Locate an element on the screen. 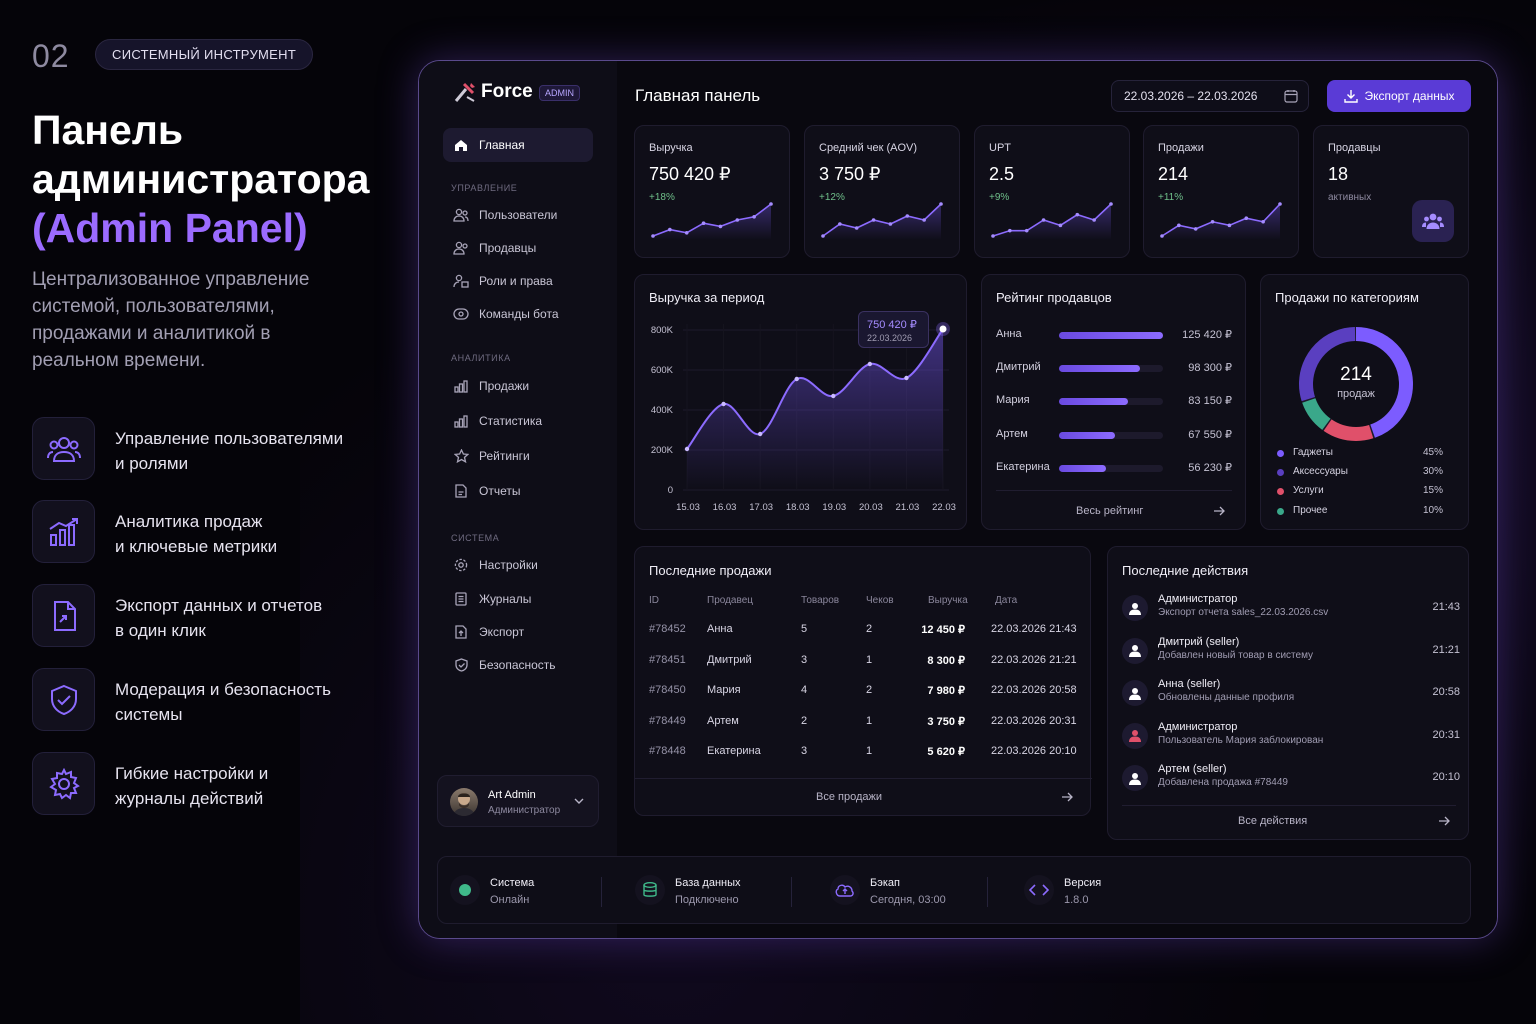  column-header: Товаров is located at coordinates (820, 600).